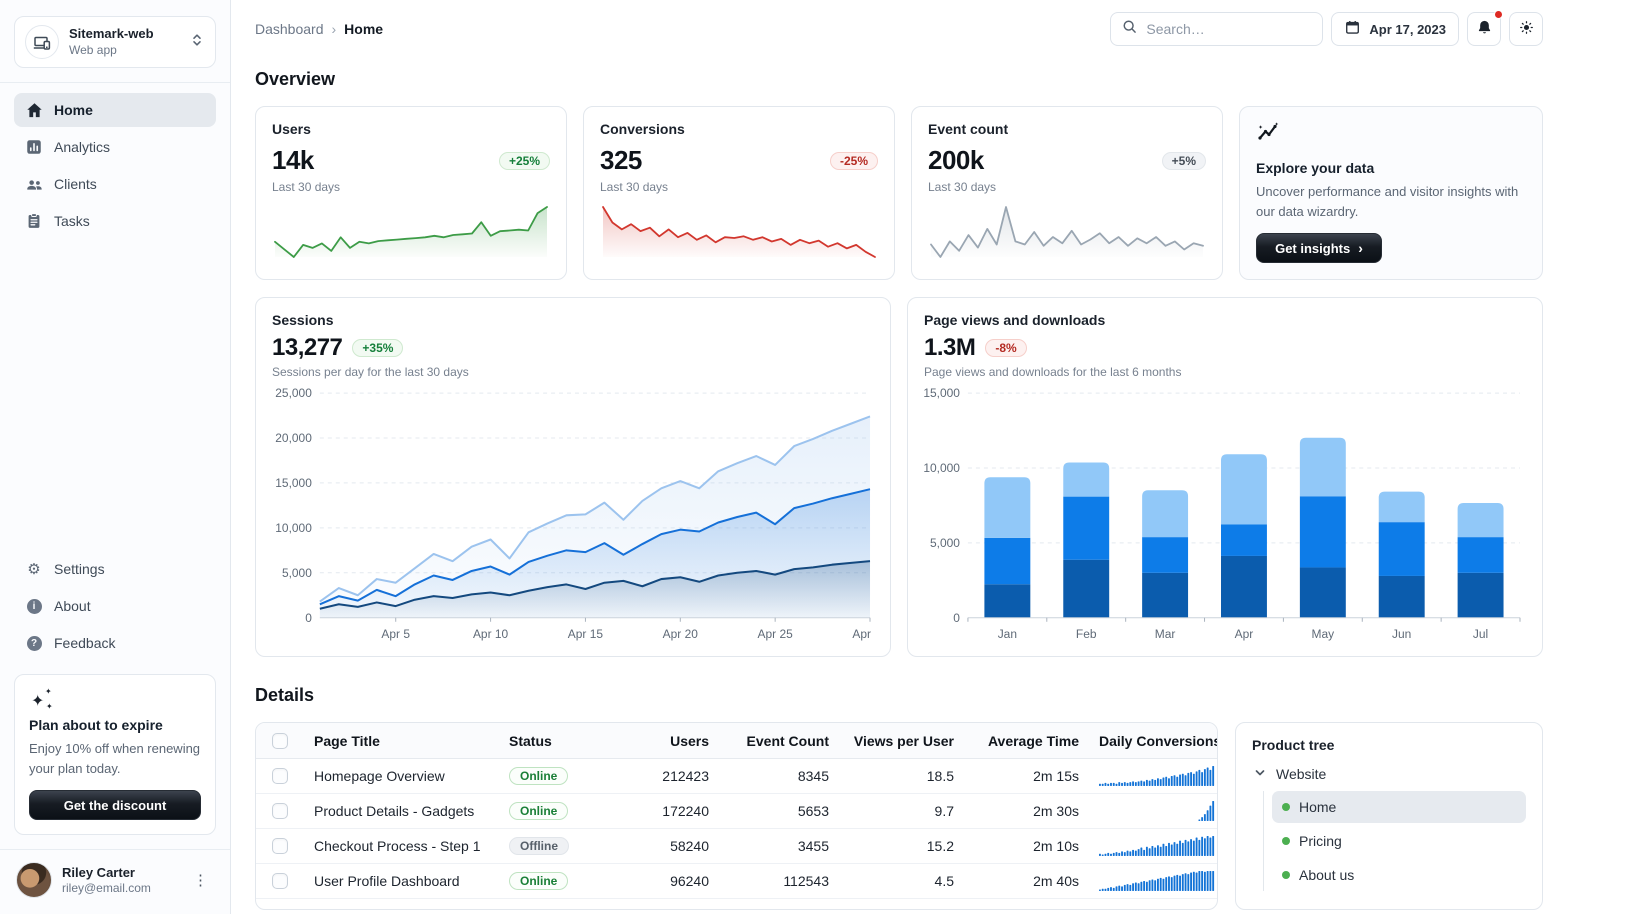 The image size is (1626, 914). Describe the element at coordinates (1399, 875) in the screenshot. I see `tree-item-about-us: About us` at that location.